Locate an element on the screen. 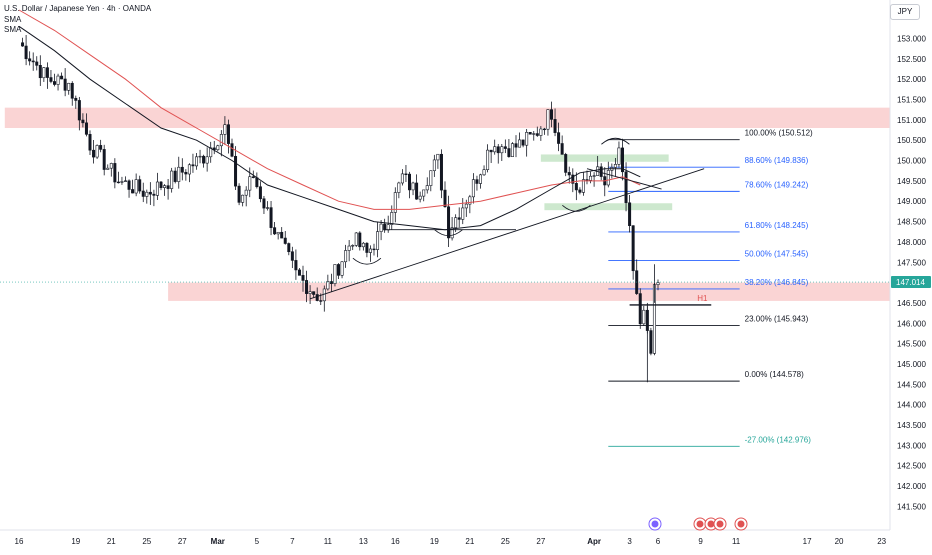  fib-level-label: 88.60% (149.836) is located at coordinates (777, 160).